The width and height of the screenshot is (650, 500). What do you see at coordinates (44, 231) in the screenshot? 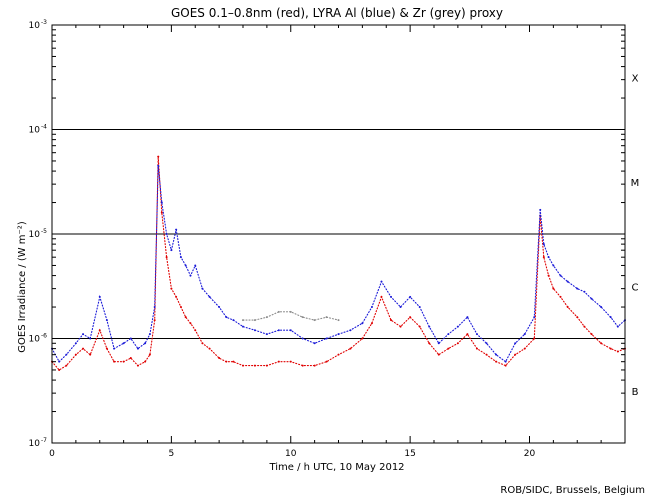
I see `y-tick-label-exponent: -5` at bounding box center [44, 231].